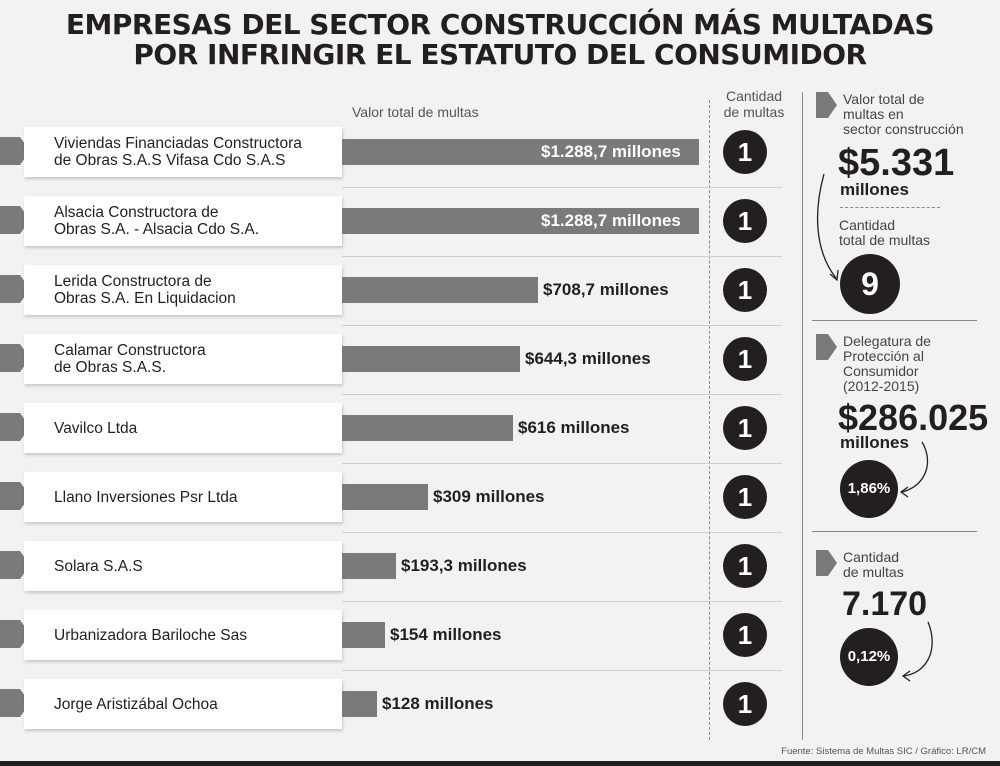  Describe the element at coordinates (183, 359) in the screenshot. I see `company-name: Calamar Constructora de Obras S.A.S.` at that location.